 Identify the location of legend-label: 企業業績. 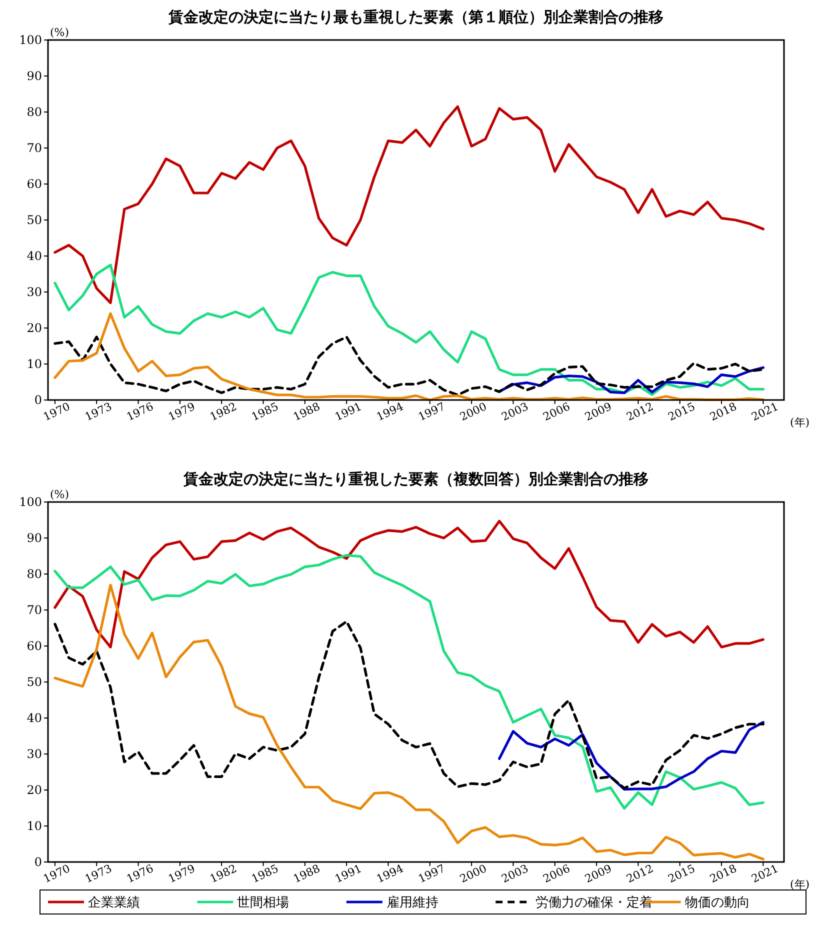
(114, 903).